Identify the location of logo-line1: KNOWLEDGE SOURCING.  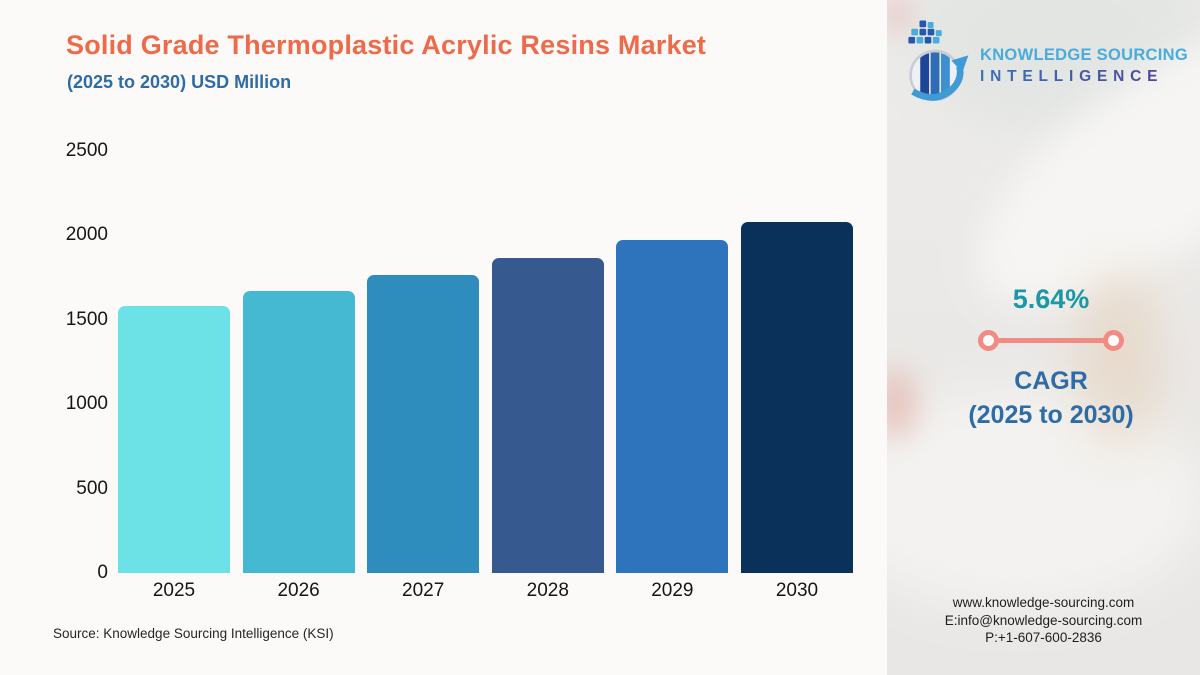
(1084, 55).